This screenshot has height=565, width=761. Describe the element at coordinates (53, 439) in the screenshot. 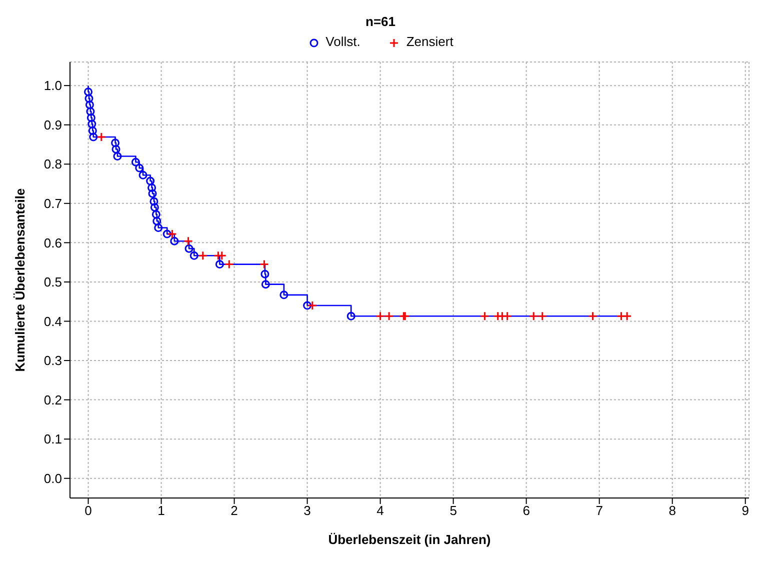

I see `y-tick-label: 0.1` at that location.